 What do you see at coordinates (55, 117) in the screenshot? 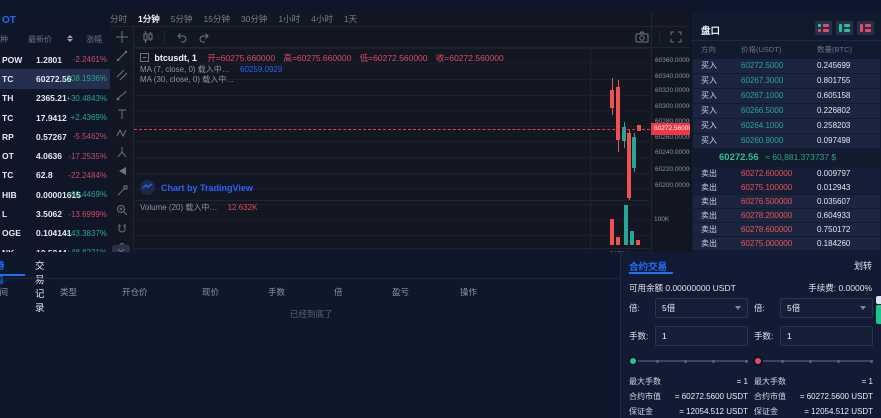
I see `market-row: TC 17.9412 +2.4369%` at bounding box center [55, 117].